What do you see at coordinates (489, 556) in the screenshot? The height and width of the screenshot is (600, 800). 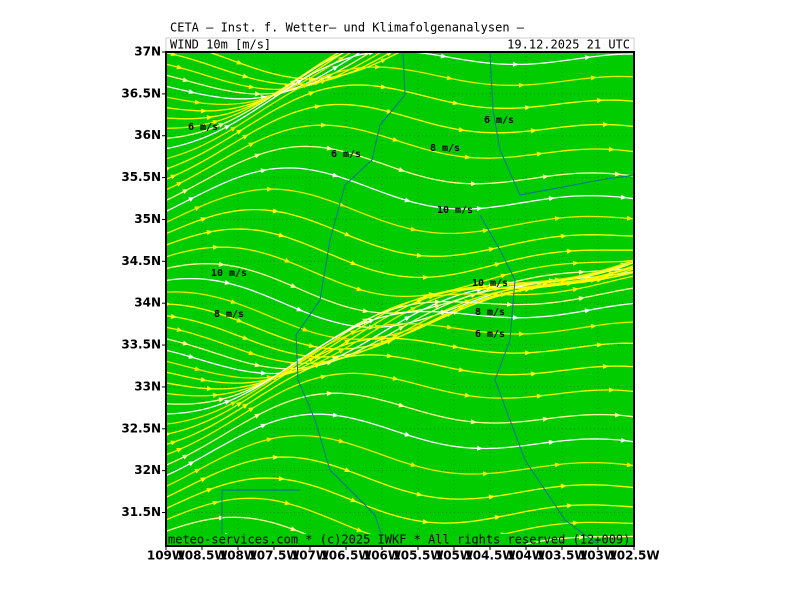 I see `x-tick-label: 104.5W` at bounding box center [489, 556].